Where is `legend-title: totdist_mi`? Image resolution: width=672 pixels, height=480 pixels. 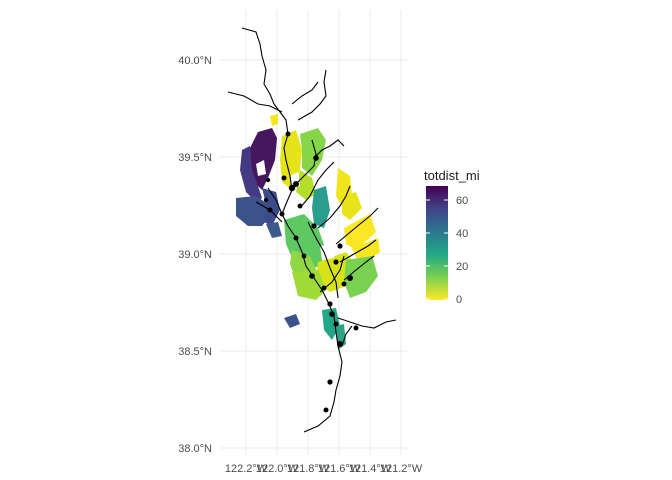 legend-title: totdist_mi is located at coordinates (452, 175).